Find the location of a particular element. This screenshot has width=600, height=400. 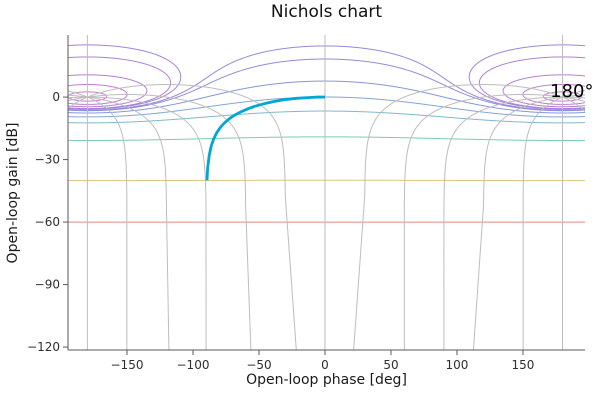

x-tick-label: −150 is located at coordinates (127, 365).